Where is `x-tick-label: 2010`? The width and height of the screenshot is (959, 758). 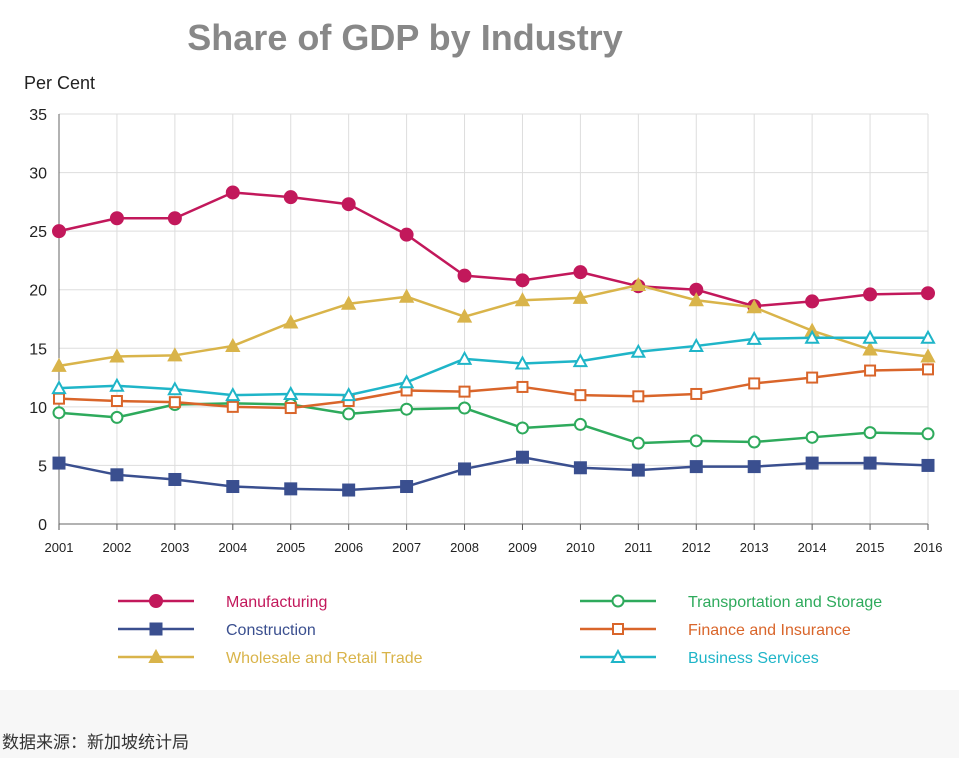
x-tick-label: 2010 is located at coordinates (580, 547).